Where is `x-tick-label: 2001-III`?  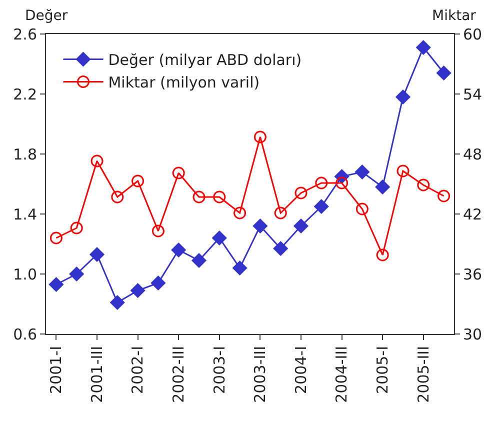 x-tick-label: 2001-III is located at coordinates (97, 374).